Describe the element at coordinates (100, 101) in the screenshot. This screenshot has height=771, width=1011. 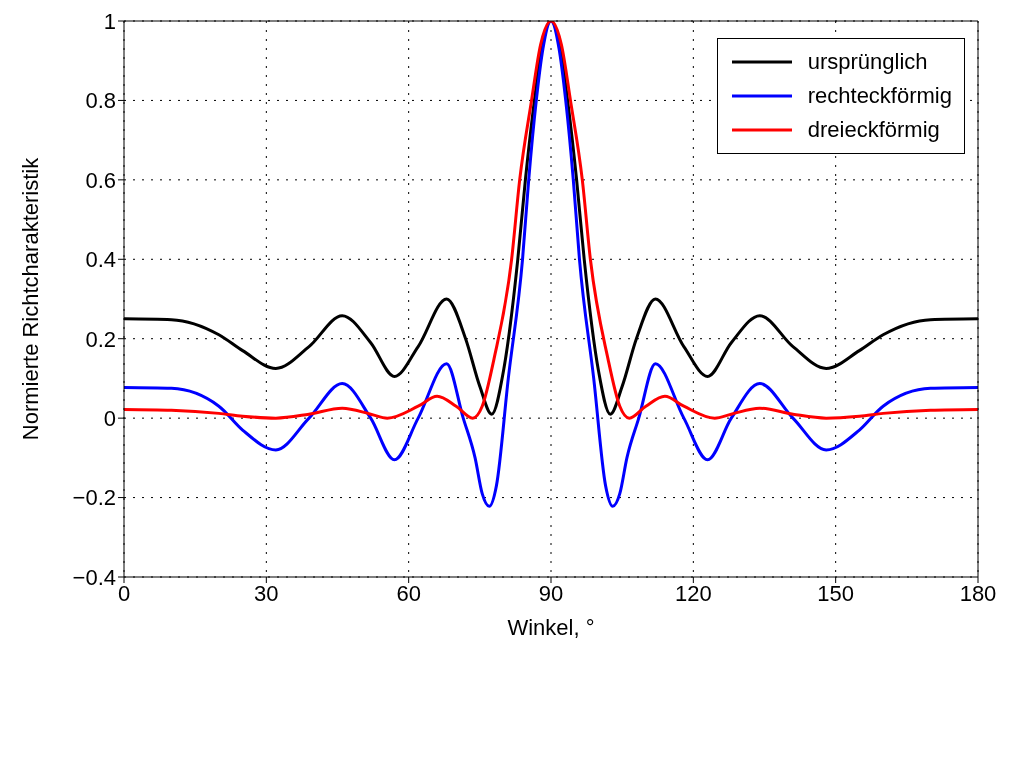
I see `y-tick-label: 0.8` at that location.